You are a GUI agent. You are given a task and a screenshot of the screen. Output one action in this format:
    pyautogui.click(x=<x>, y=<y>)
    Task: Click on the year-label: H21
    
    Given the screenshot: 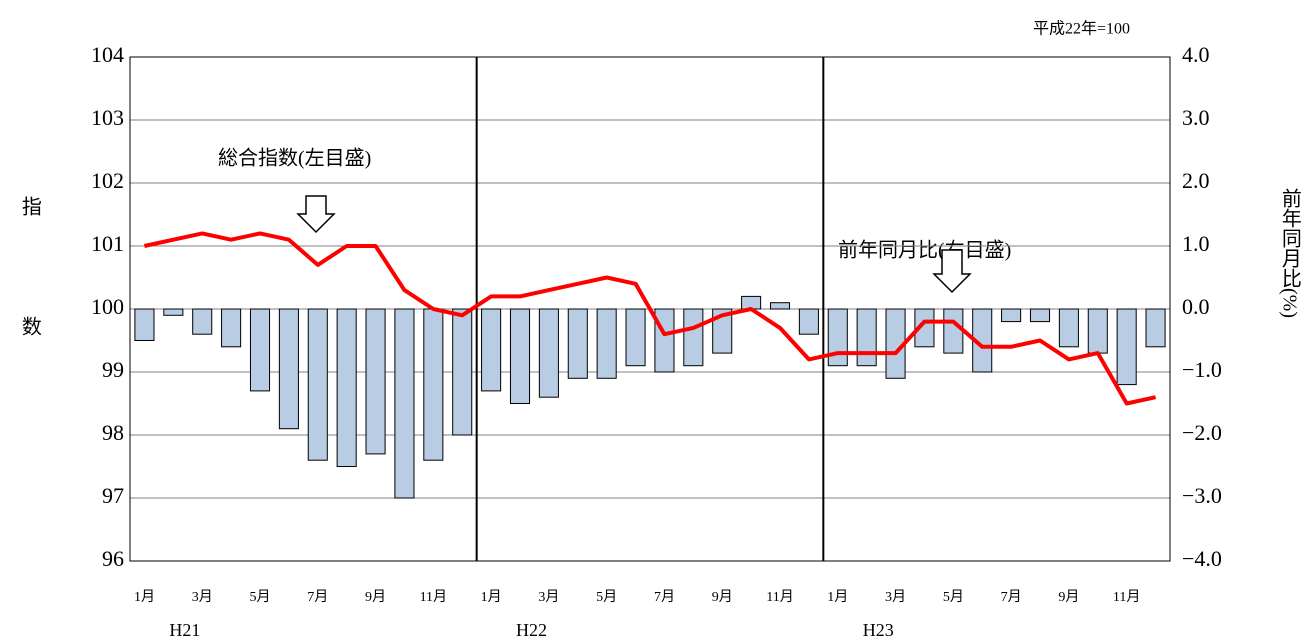 What is the action you would take?
    pyautogui.click(x=184, y=630)
    